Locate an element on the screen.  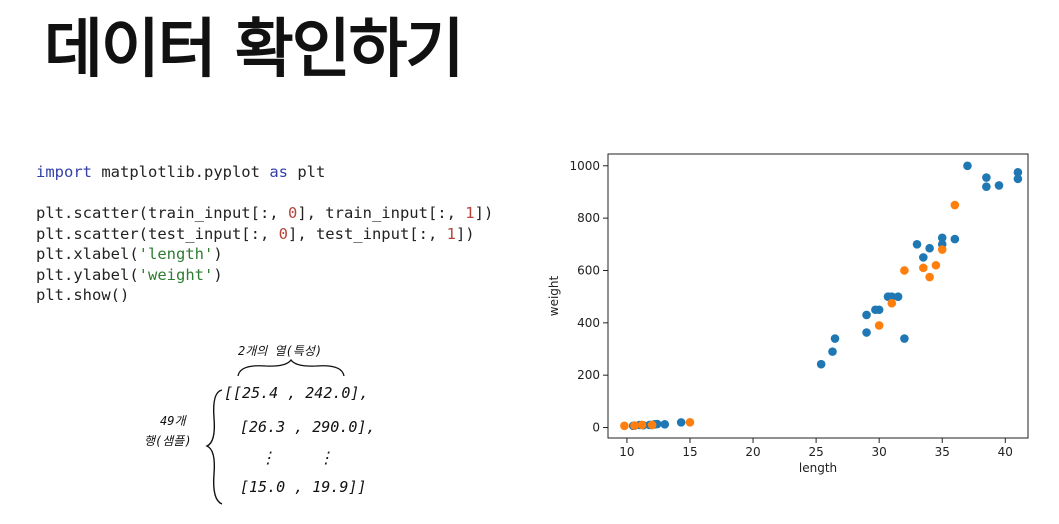
x-tick-label: 30 is located at coordinates (879, 452).